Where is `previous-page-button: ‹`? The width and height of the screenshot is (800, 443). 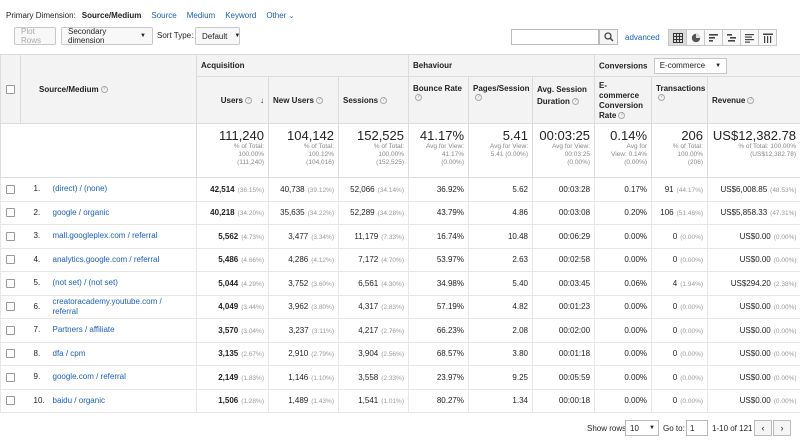
previous-page-button: ‹ is located at coordinates (763, 428).